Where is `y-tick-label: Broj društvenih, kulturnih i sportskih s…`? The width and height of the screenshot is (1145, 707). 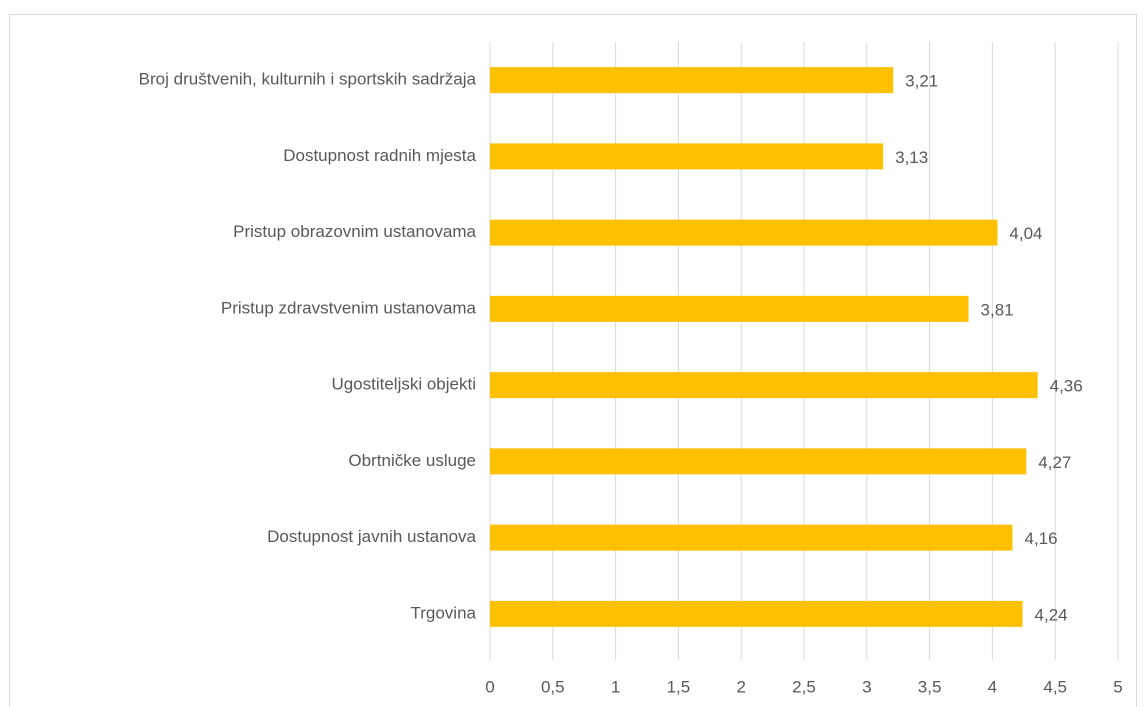
y-tick-label: Broj društvenih, kulturnih i sportskih s… is located at coordinates (308, 79).